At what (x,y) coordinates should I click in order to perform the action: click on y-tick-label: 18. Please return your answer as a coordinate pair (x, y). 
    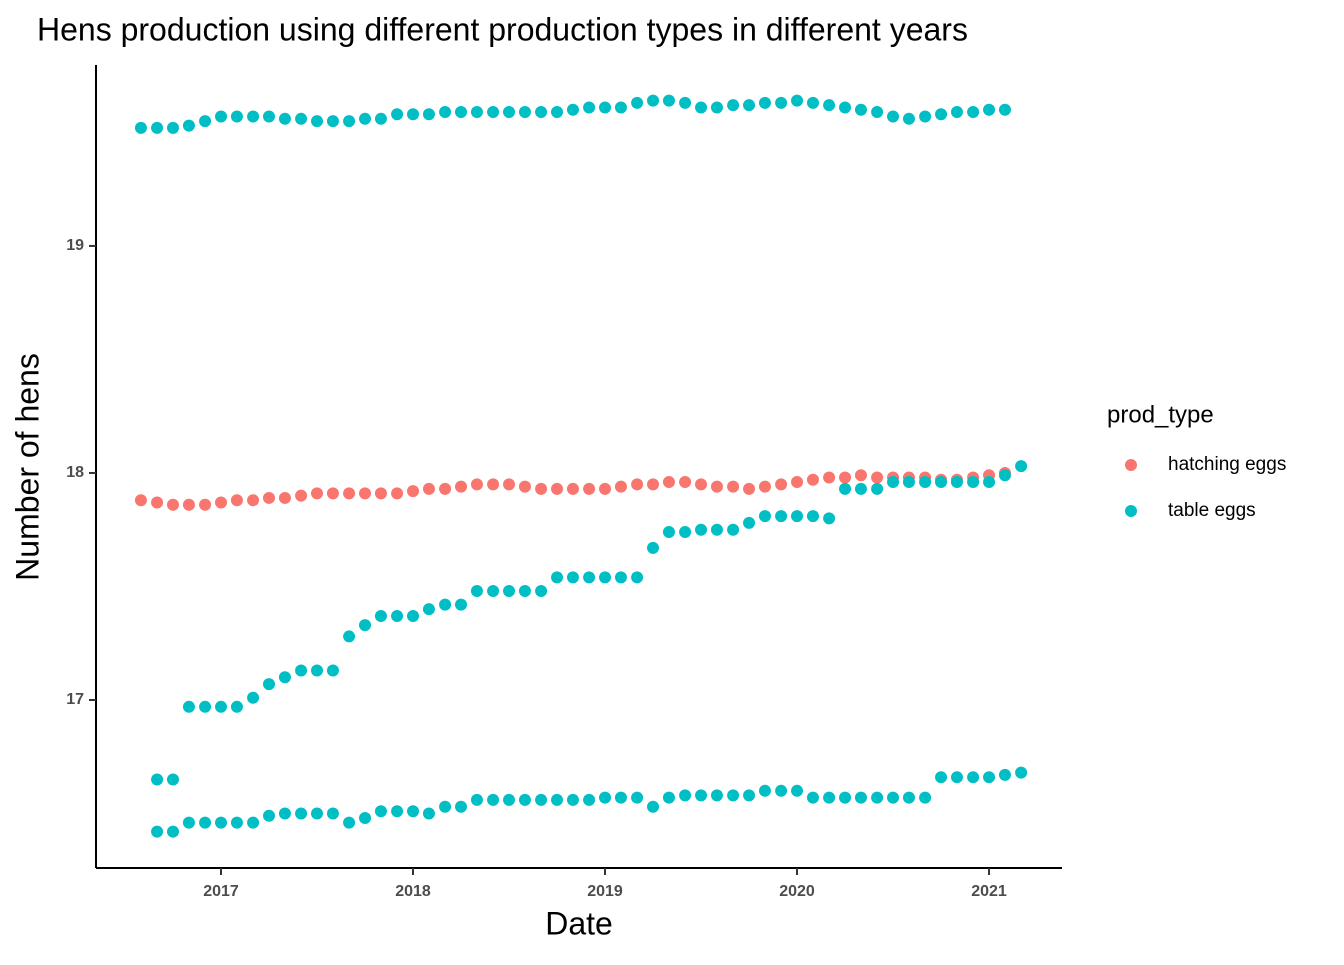
    Looking at the image, I should click on (75, 472).